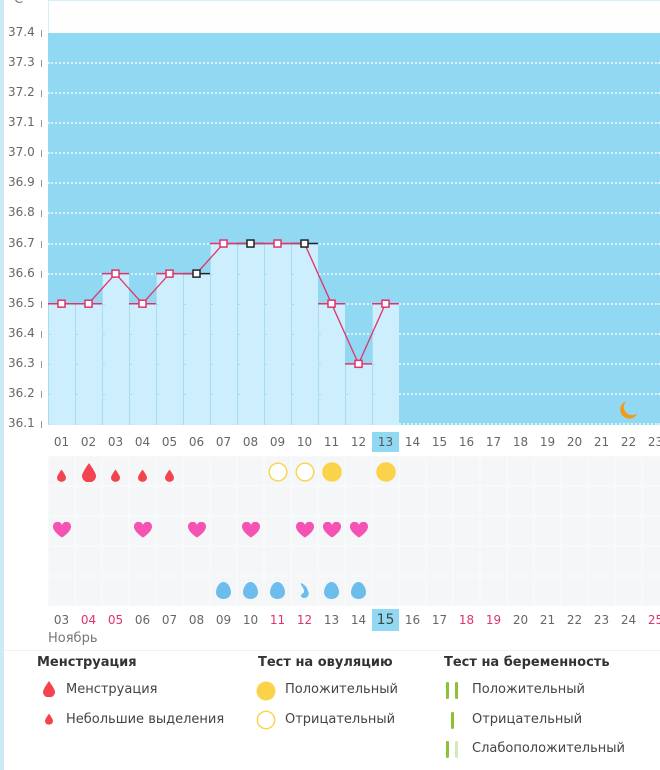 Image resolution: width=660 pixels, height=770 pixels. What do you see at coordinates (277, 620) in the screenshot?
I see `calendar-date-label: 11` at bounding box center [277, 620].